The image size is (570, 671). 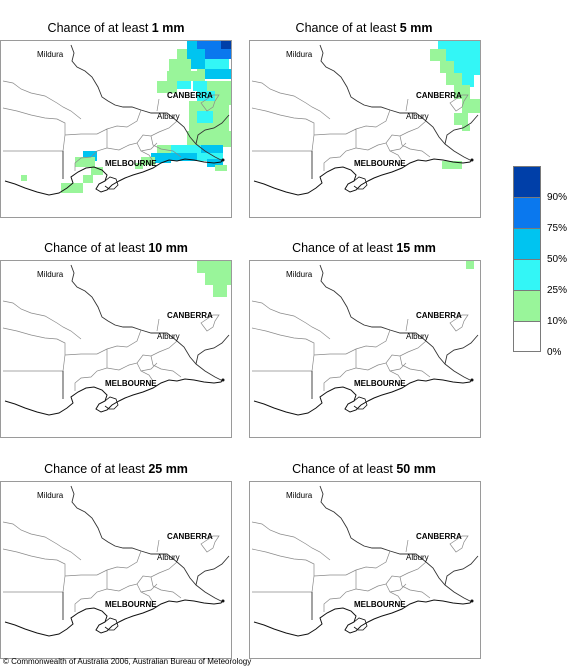 I want to click on map-10mm: Mildura CANBERRA Albury MELBOURNE, so click(x=116, y=349).